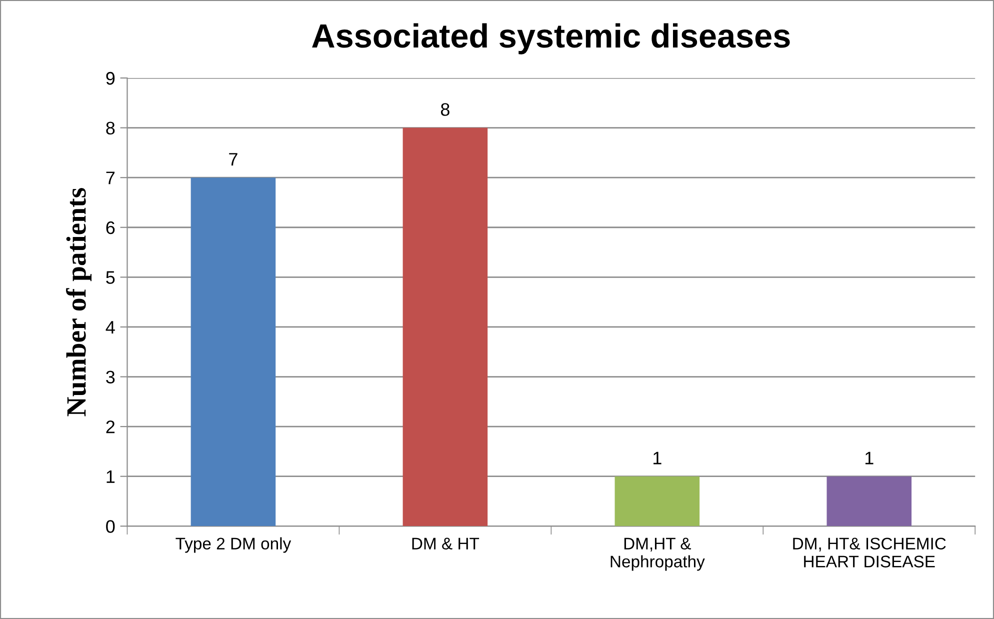  I want to click on y-tick-label: 6, so click(110, 227).